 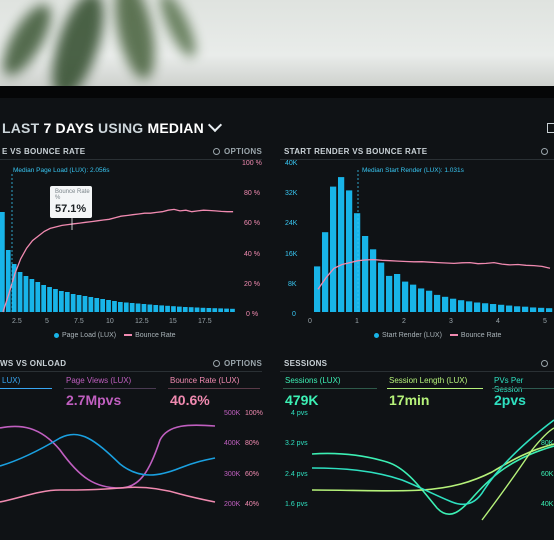 I want to click on legend-label: Page Load (LUX), so click(x=89, y=335).